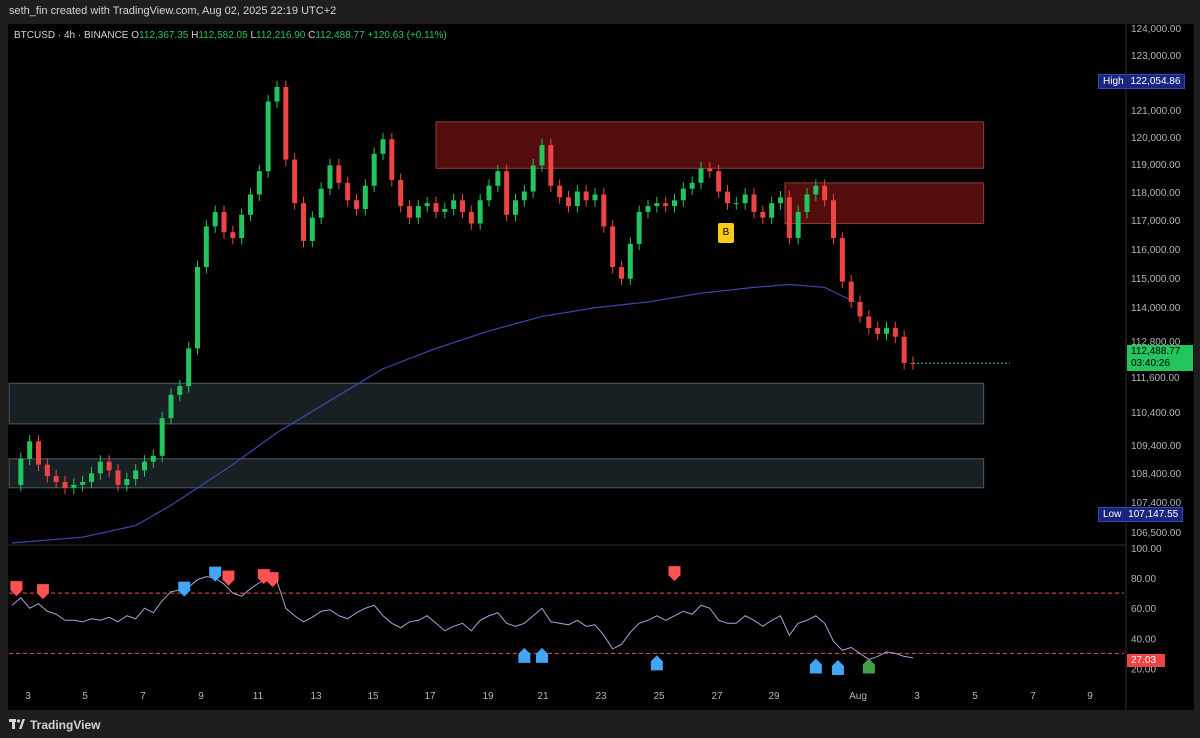  I want to click on price-tick-label: 110,400.00, so click(1156, 413).